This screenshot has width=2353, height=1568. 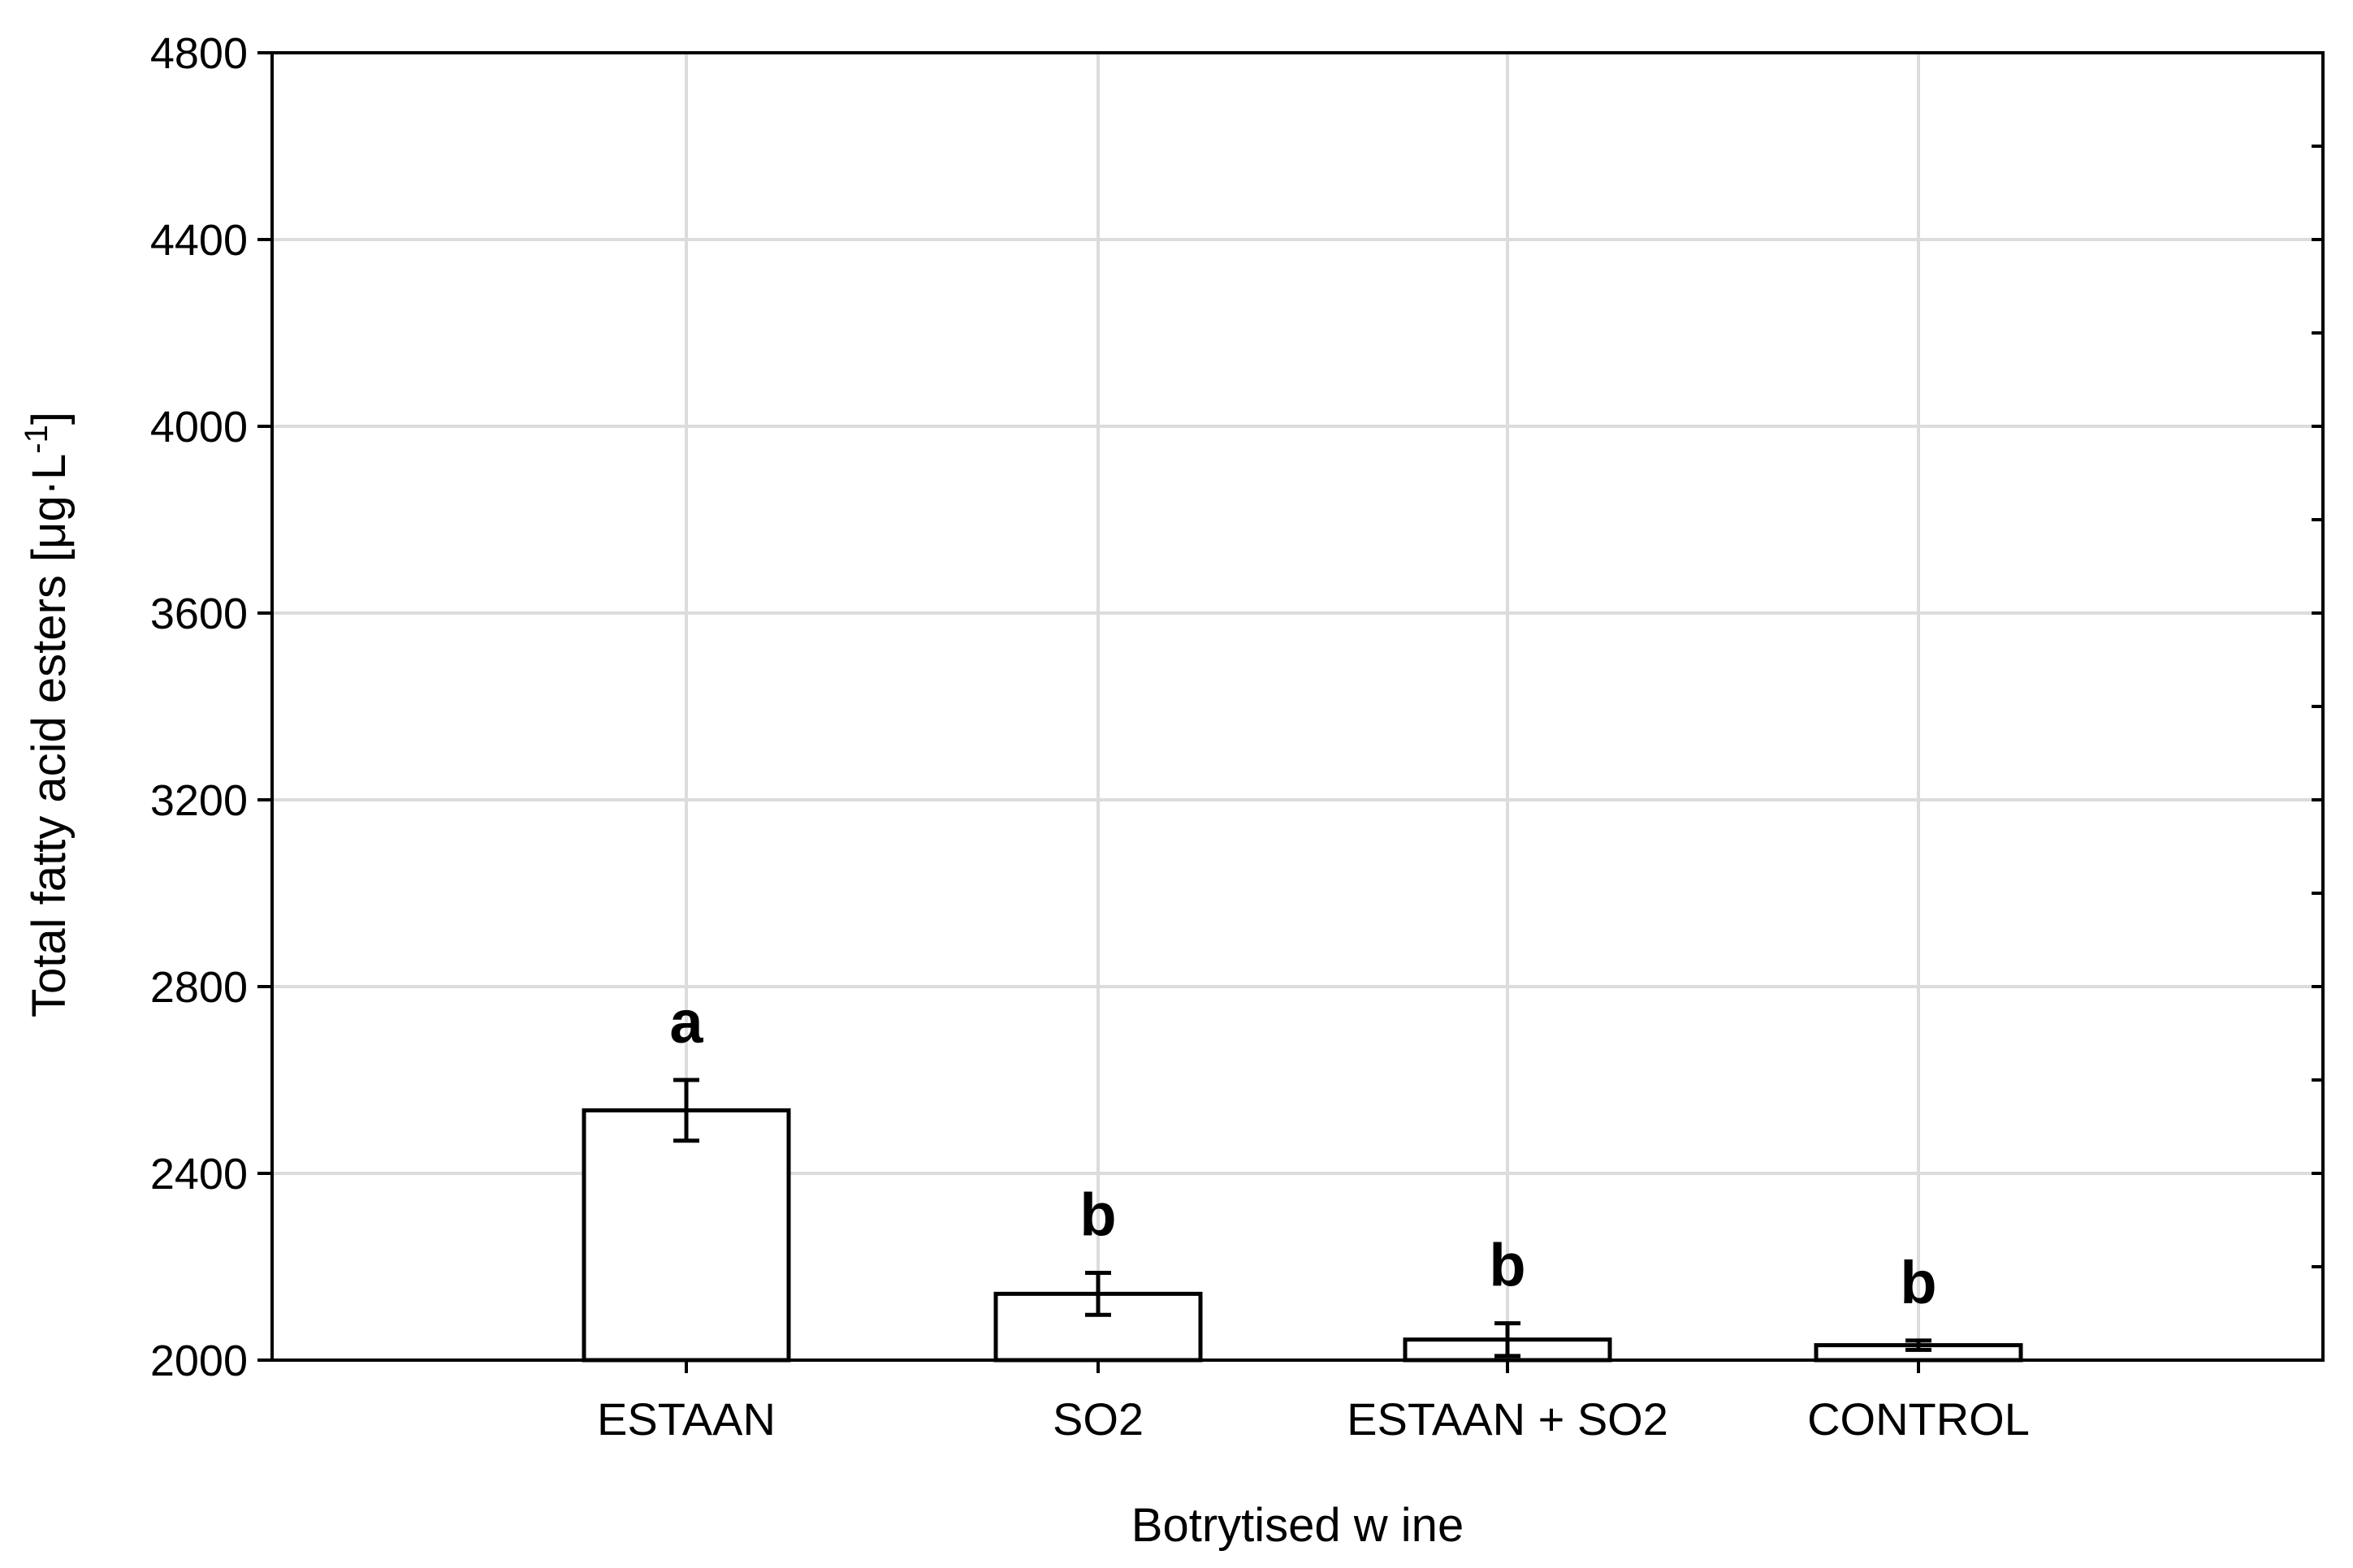 What do you see at coordinates (686, 1419) in the screenshot?
I see `x-tick-label: ESTAAN` at bounding box center [686, 1419].